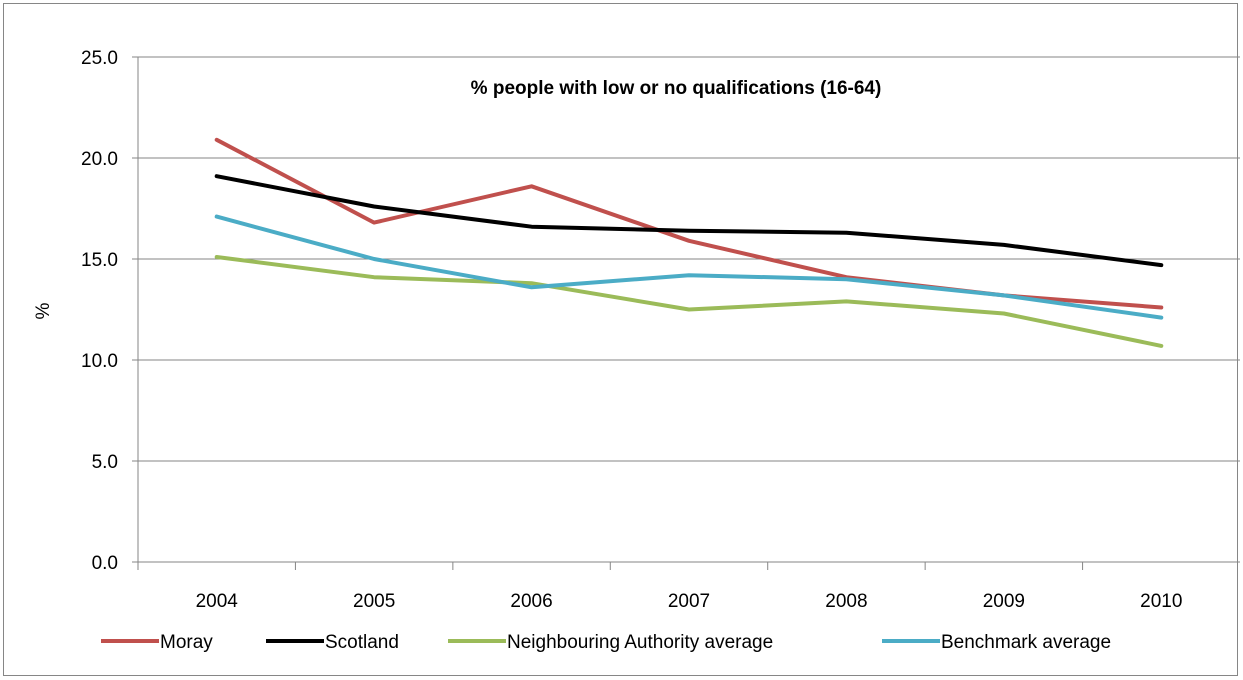 The width and height of the screenshot is (1243, 680). I want to click on x-tick-label: 2006, so click(531, 601).